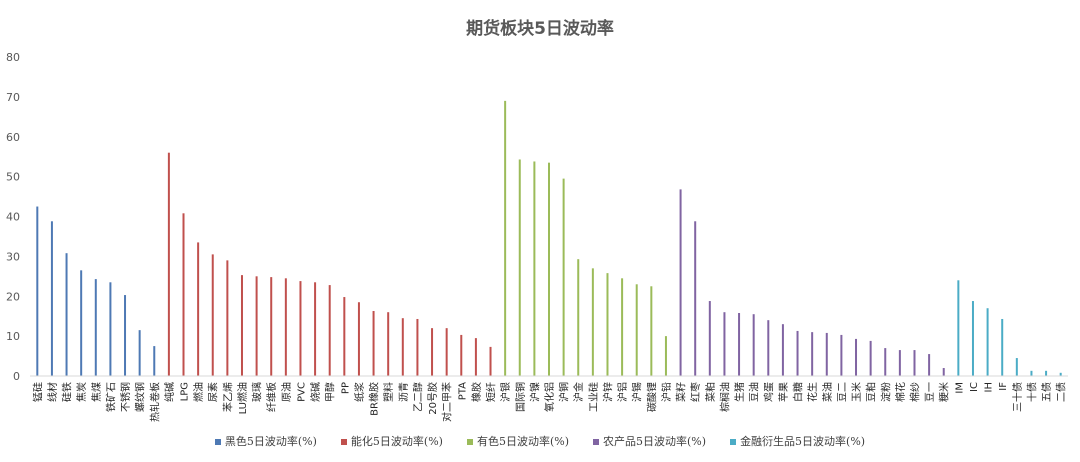  Describe the element at coordinates (871, 392) in the screenshot. I see `x-tick-label: 豆粕` at that location.